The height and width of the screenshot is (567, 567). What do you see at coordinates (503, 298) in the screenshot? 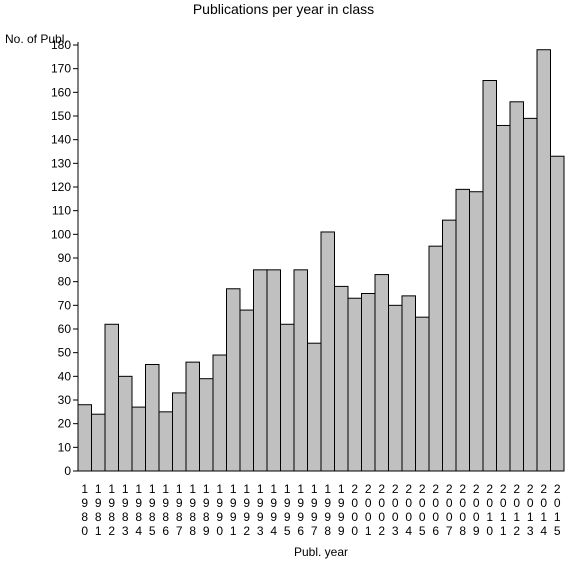
I see `bar-2011` at bounding box center [503, 298].